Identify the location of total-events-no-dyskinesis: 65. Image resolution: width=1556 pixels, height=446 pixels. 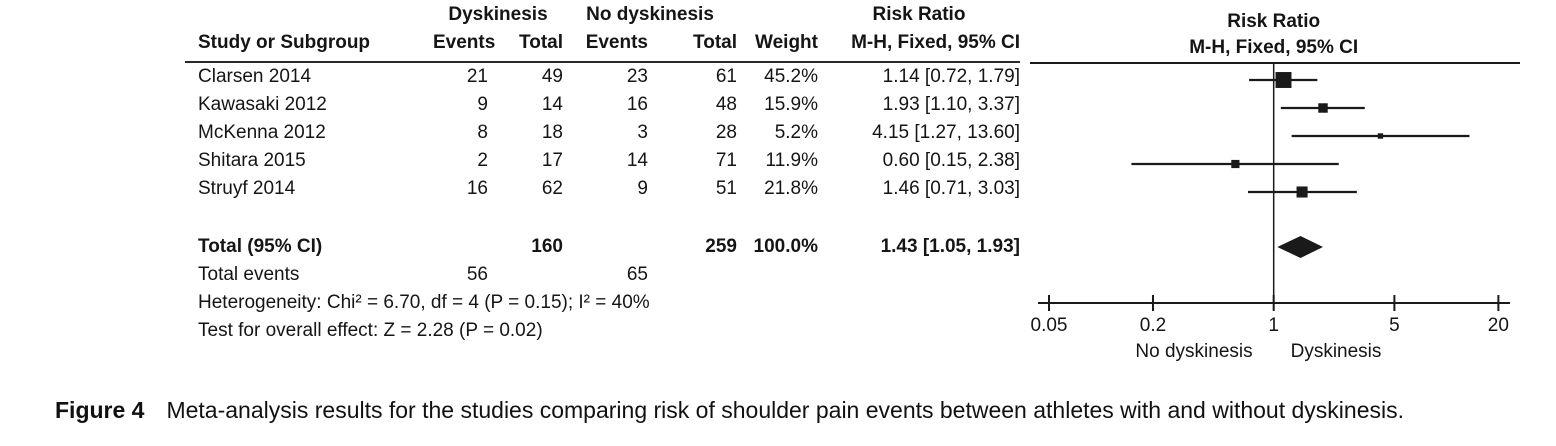
(637, 274).